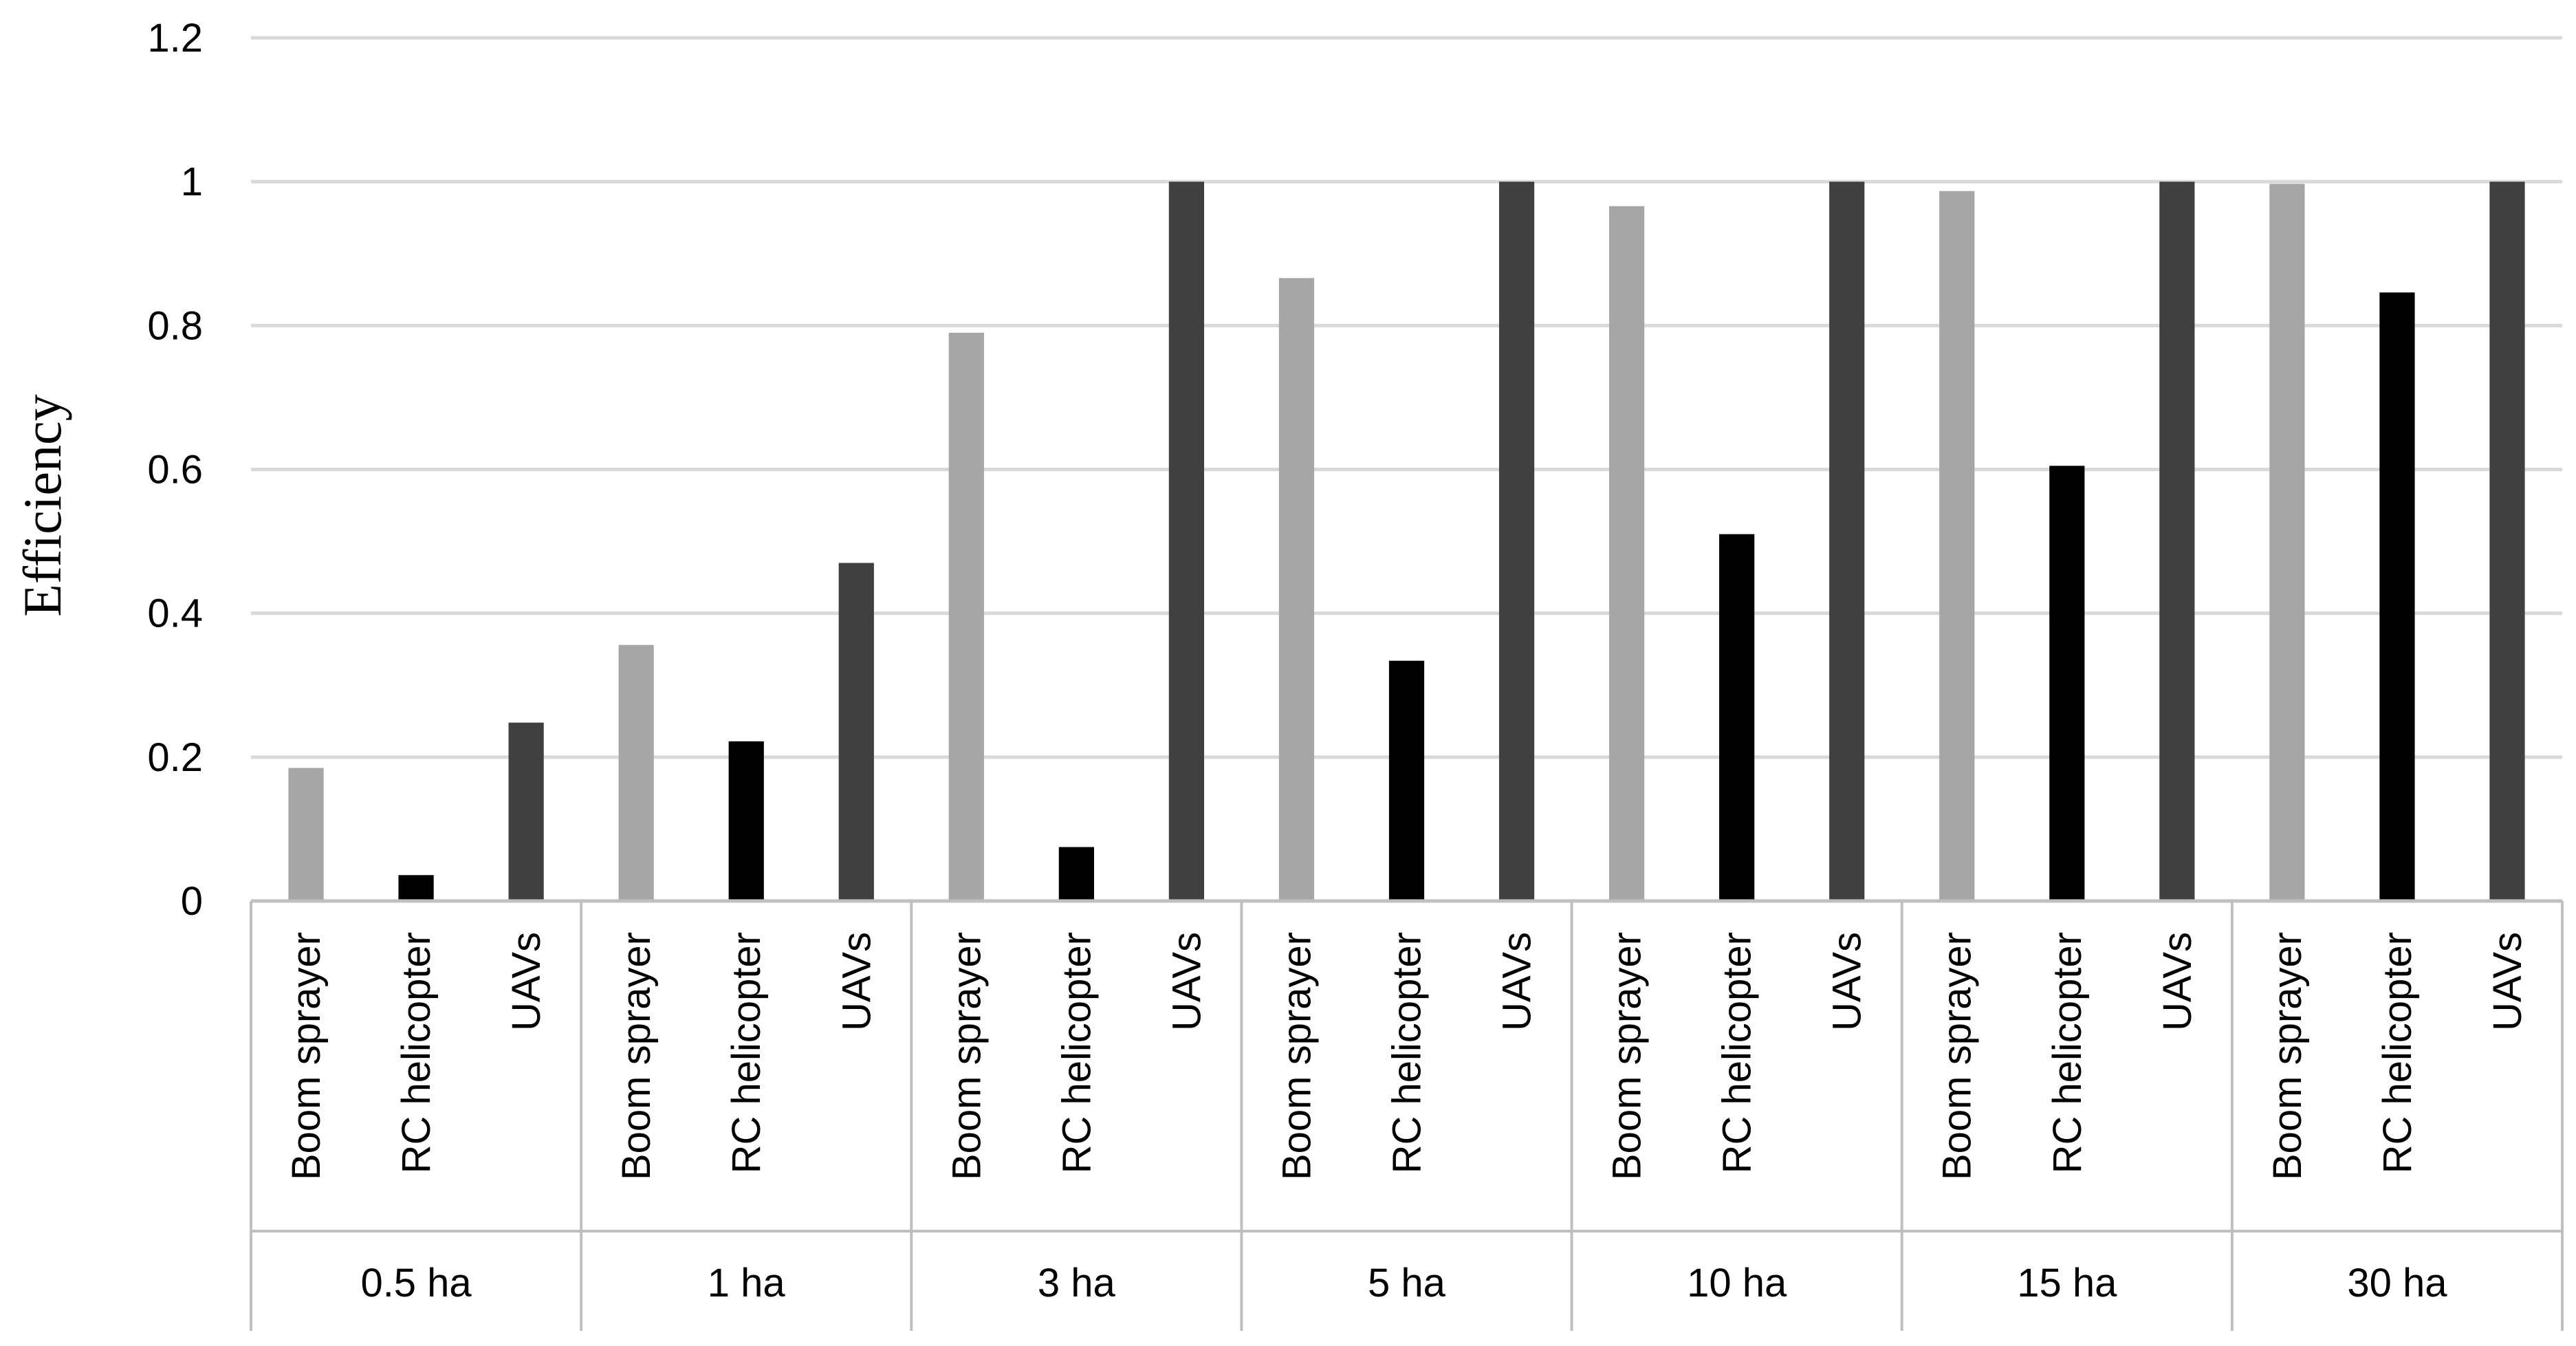  I want to click on y-tick-label: 0.8, so click(175, 325).